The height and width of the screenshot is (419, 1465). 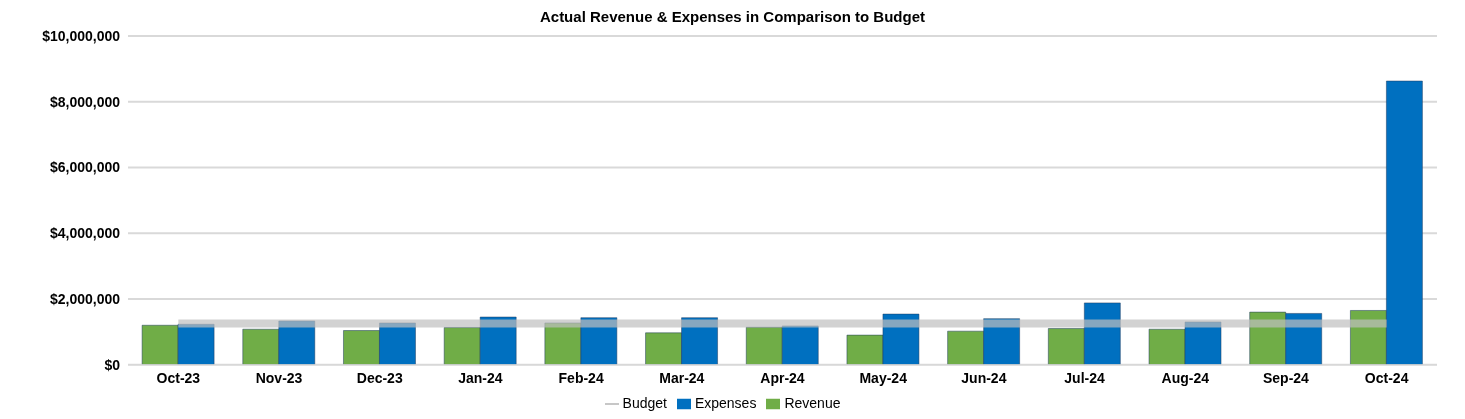 What do you see at coordinates (178, 377) in the screenshot?
I see `x-tick-label: Oct-23` at bounding box center [178, 377].